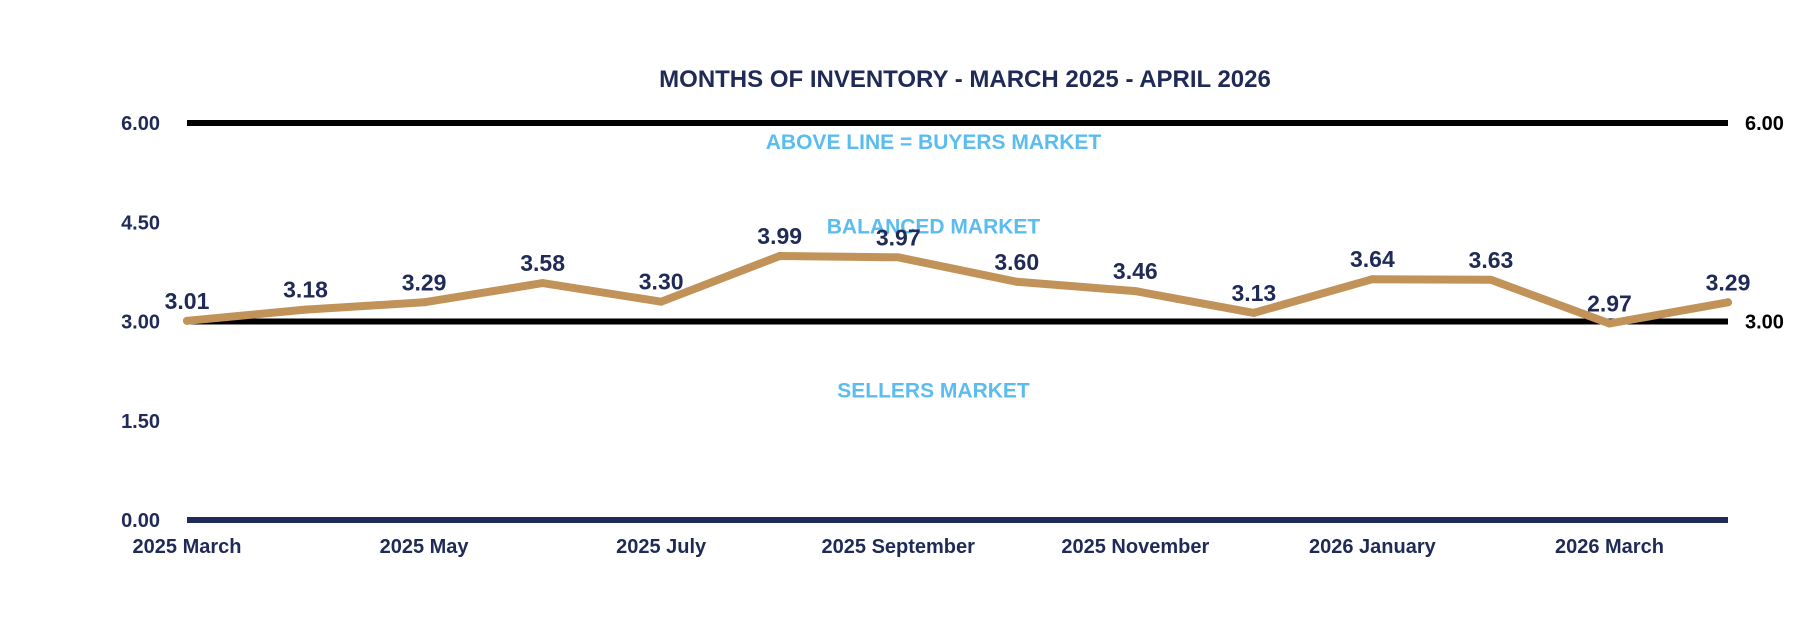  What do you see at coordinates (1609, 547) in the screenshot?
I see `x-tick-label: 2026 March` at bounding box center [1609, 547].